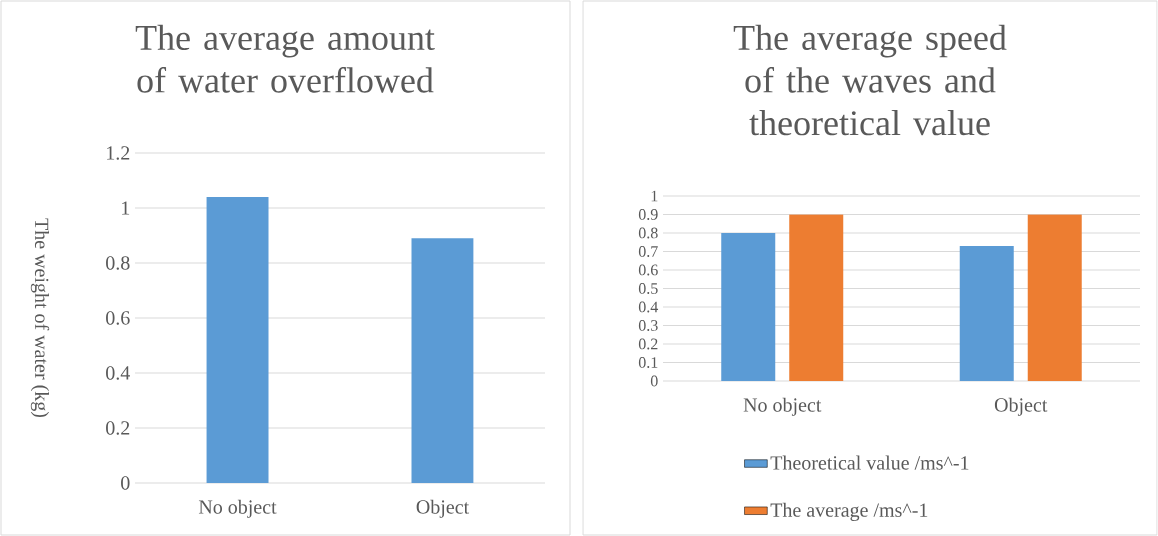 The width and height of the screenshot is (1158, 536). I want to click on legend-label: Theoretical value /ms^-1, so click(869, 462).